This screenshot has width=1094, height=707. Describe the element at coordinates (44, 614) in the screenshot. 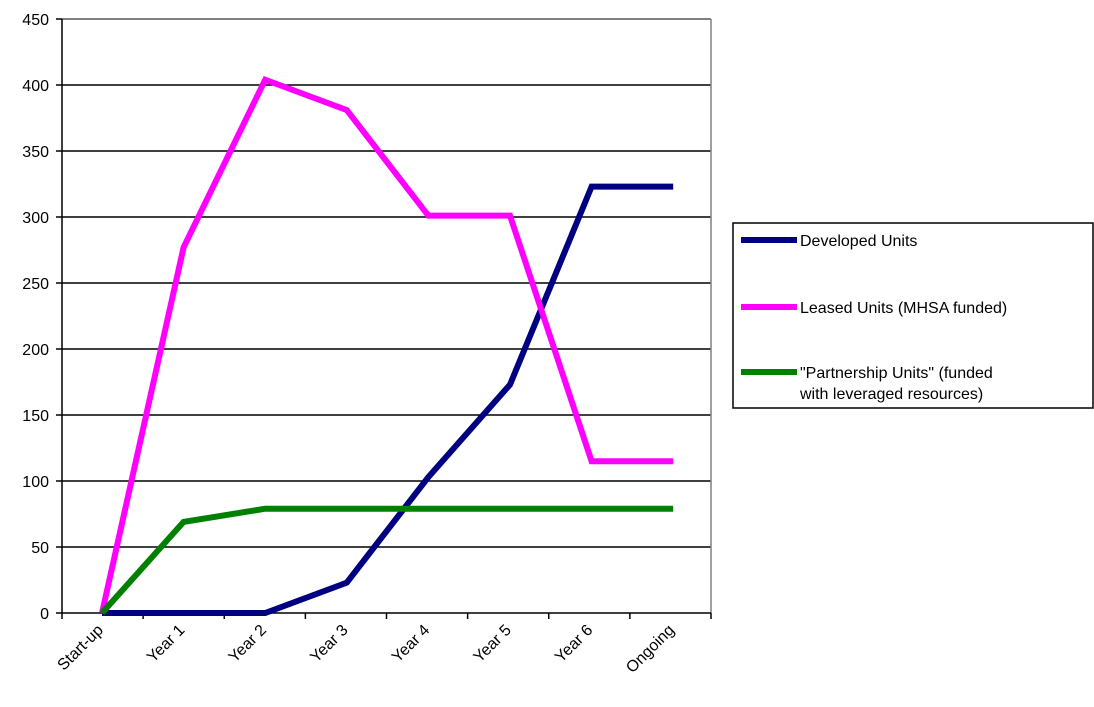

I see `y-tick-label: 0` at that location.